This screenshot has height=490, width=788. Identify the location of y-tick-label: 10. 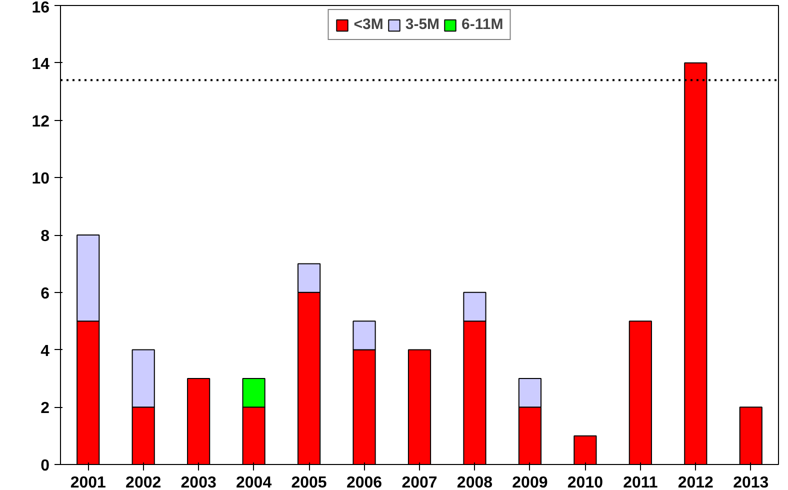
(41, 179).